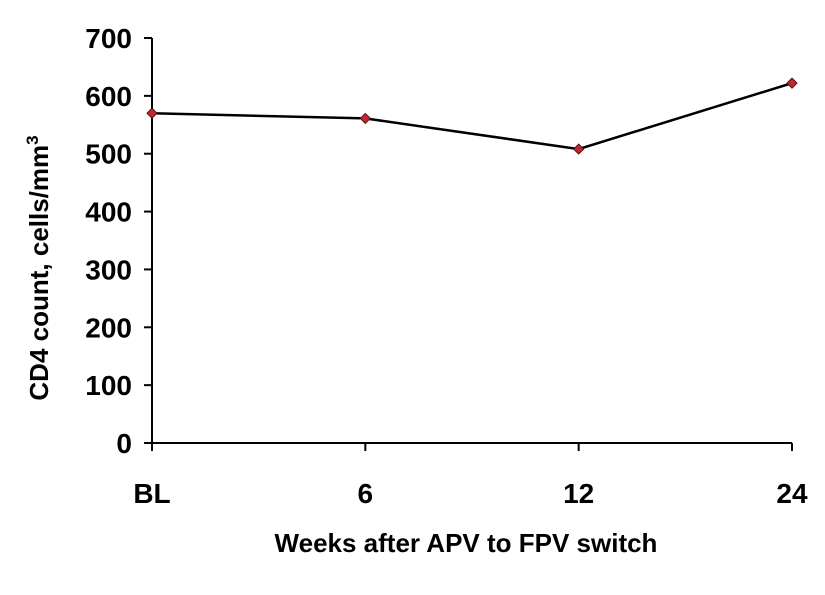 This screenshot has width=825, height=595. Describe the element at coordinates (366, 493) in the screenshot. I see `x-tick-label: 6` at that location.